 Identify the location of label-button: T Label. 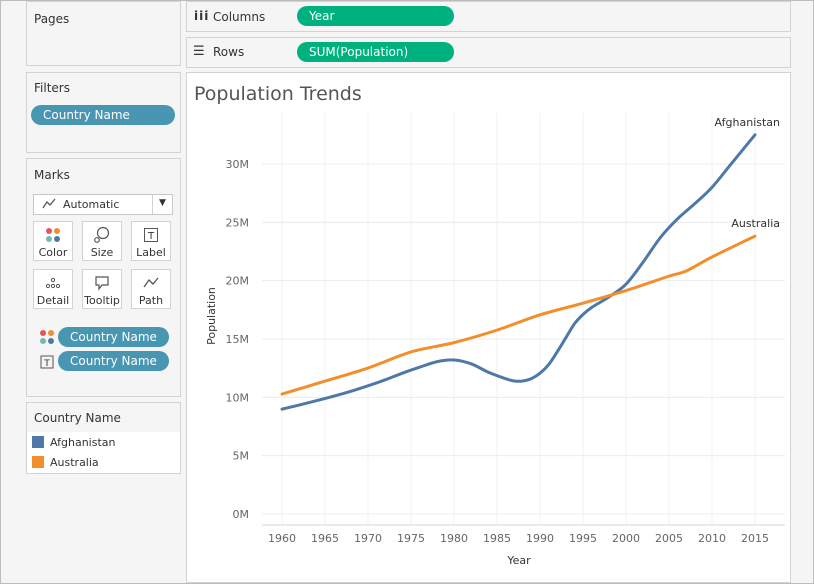
(151, 241).